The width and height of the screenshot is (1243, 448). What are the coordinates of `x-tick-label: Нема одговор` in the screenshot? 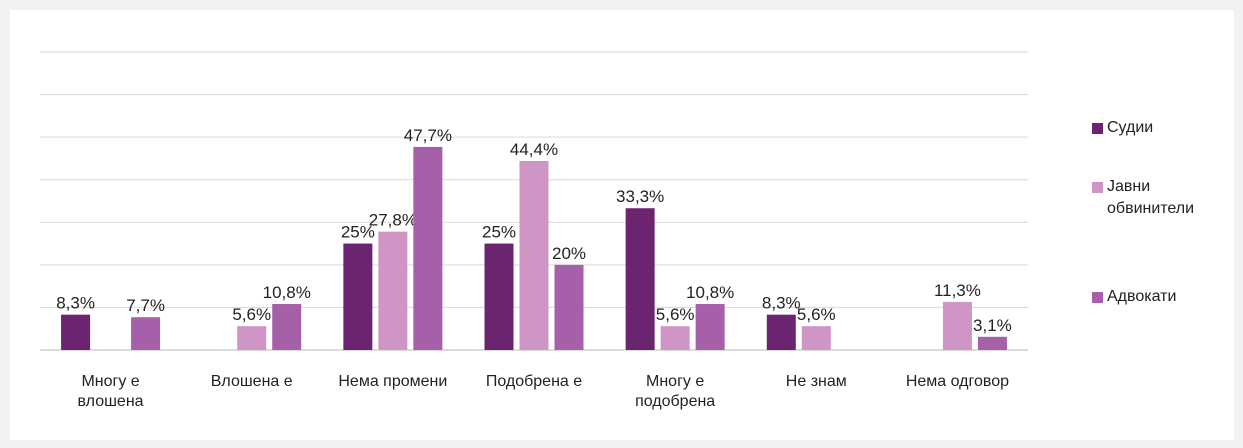 It's located at (957, 381).